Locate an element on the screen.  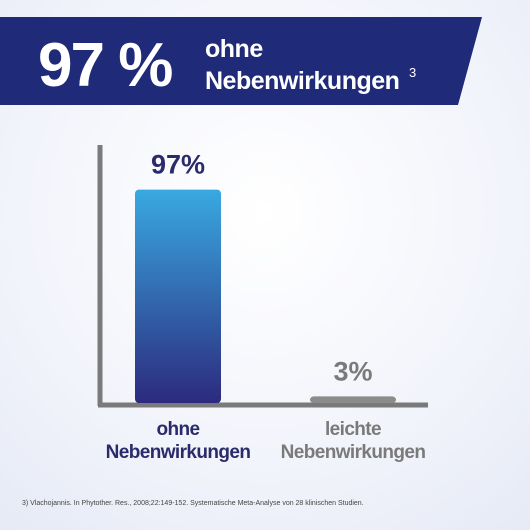
footnote-ref: 3 is located at coordinates (413, 72).